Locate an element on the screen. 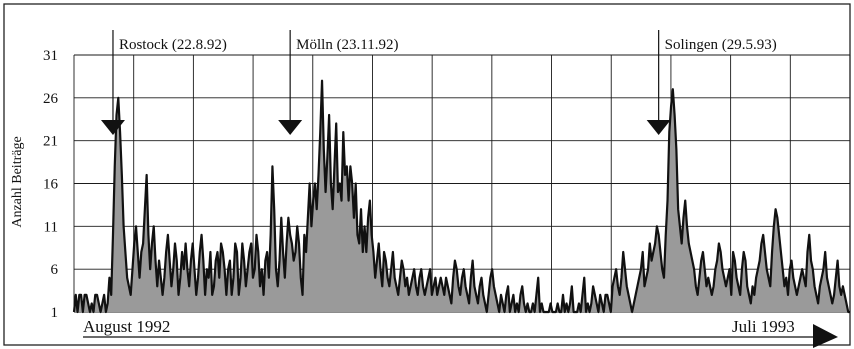  y-tick-label: 21 is located at coordinates (50, 142).